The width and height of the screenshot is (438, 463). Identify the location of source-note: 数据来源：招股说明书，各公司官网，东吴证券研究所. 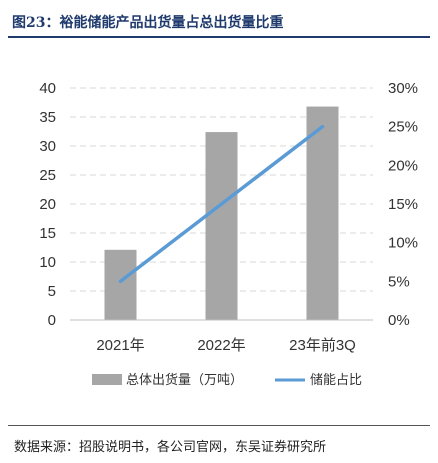
(170, 447).